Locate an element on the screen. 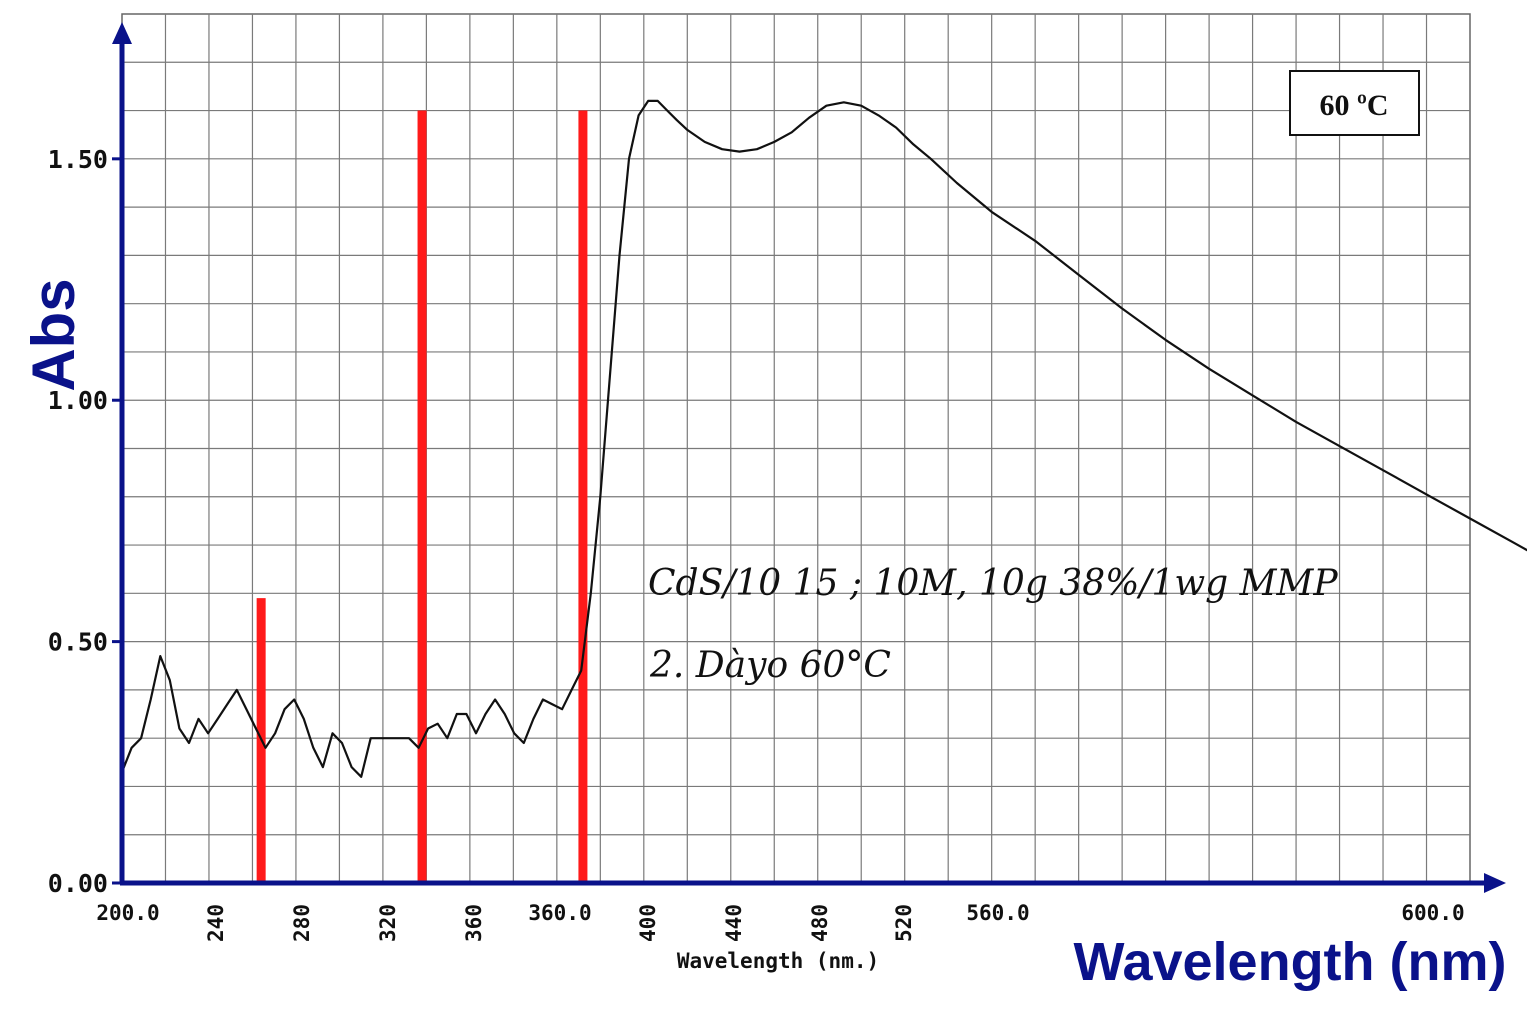 The image size is (1527, 1030). x-tick-label: 600.0 is located at coordinates (1432, 913).